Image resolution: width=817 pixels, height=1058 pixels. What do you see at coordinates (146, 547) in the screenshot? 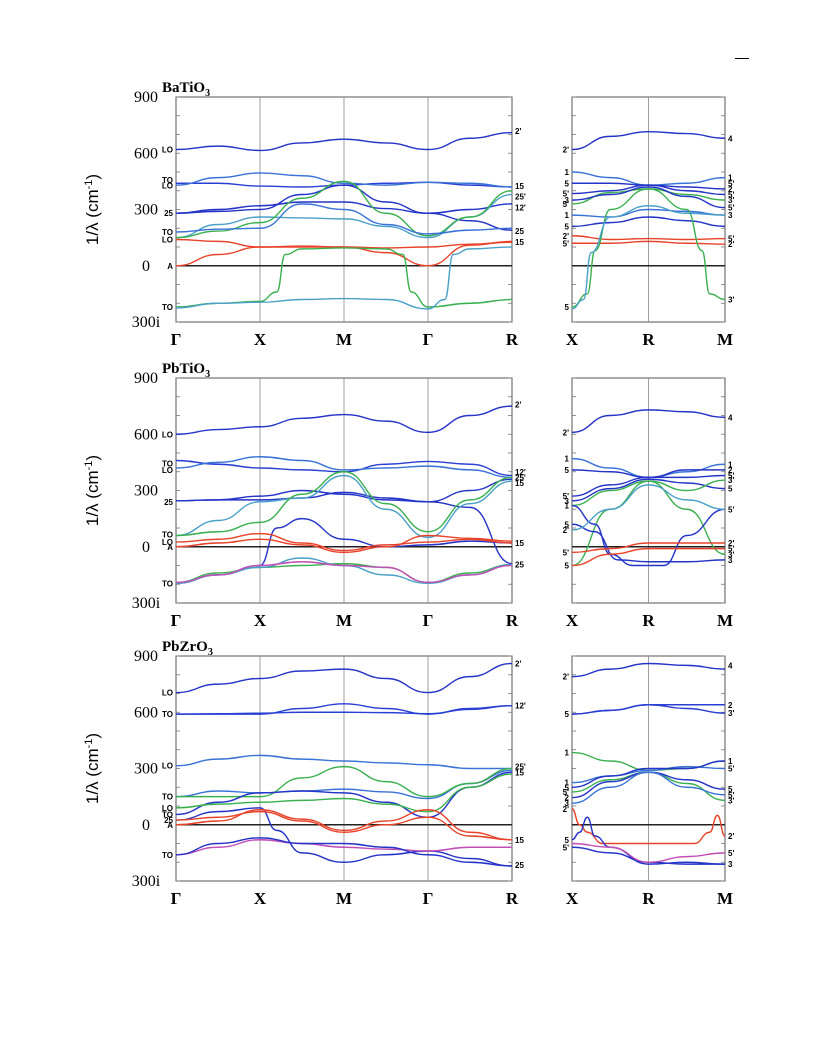
I see `y-tick-label: 0` at bounding box center [146, 547].